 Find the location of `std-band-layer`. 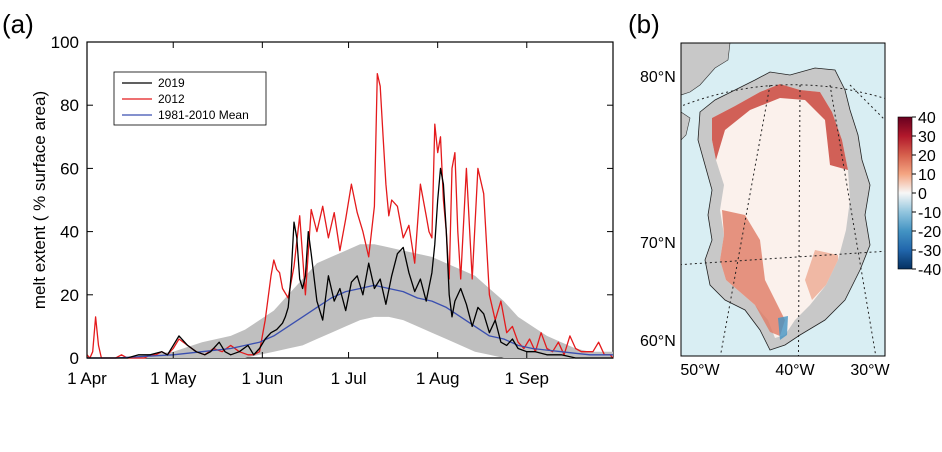

std-band-layer is located at coordinates (350, 301).